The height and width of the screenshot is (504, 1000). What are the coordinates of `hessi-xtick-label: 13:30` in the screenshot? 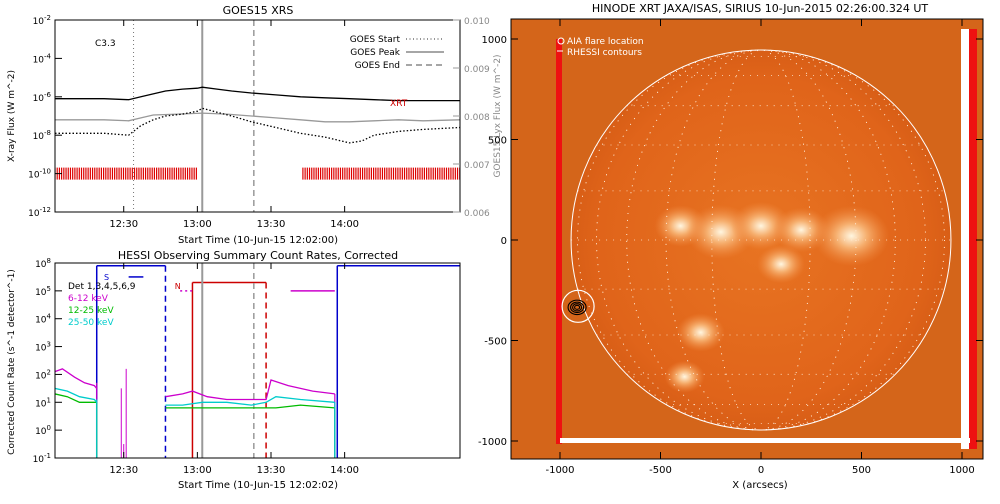 It's located at (271, 470).